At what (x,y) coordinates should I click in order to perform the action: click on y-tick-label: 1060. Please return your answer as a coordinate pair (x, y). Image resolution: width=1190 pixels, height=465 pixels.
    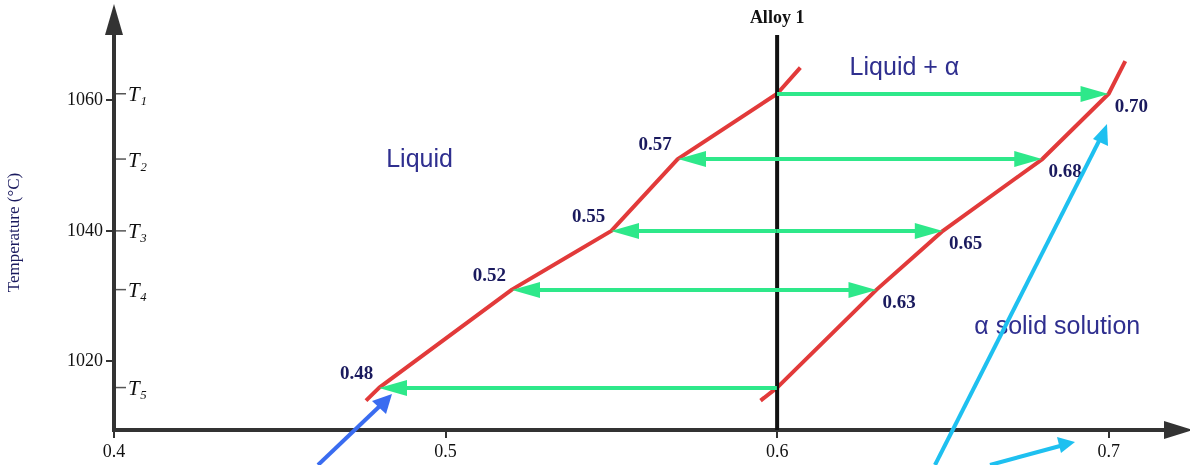
    Looking at the image, I should click on (85, 99).